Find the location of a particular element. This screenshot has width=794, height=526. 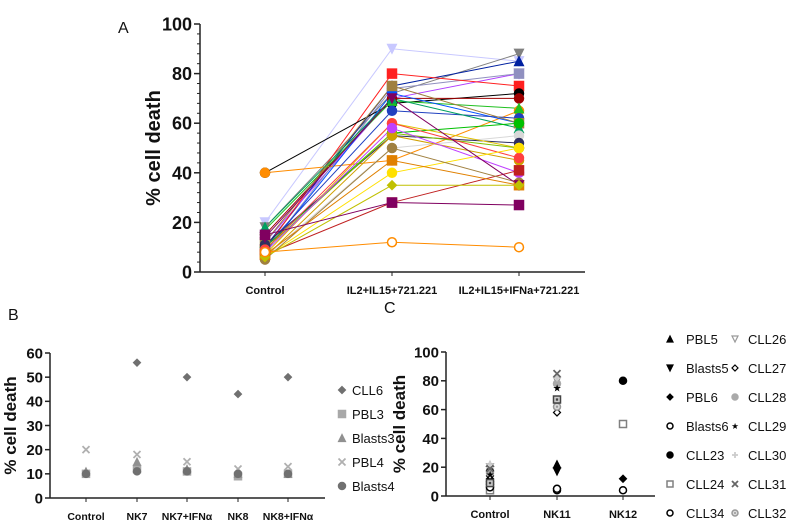

legend-marker-CLL26 is located at coordinates (735, 339).